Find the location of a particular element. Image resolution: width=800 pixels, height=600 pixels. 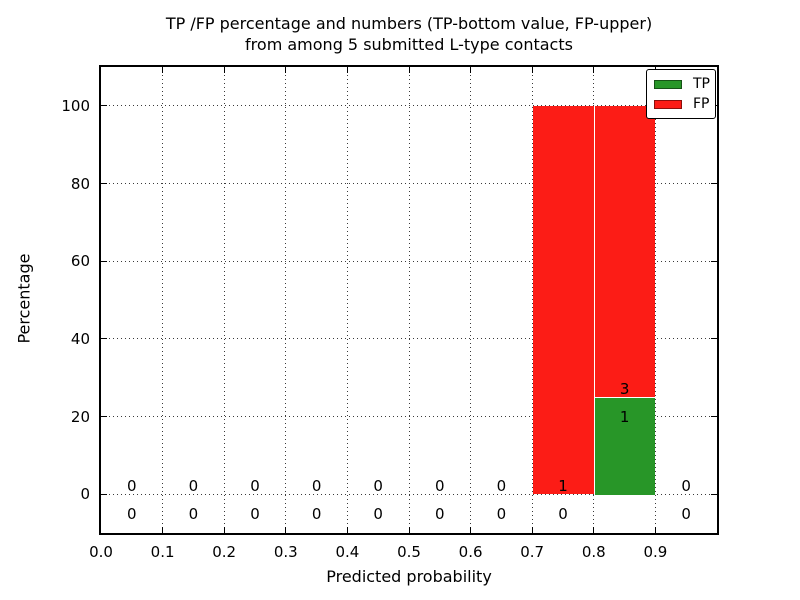

legend-label-tp: TP is located at coordinates (701, 84).